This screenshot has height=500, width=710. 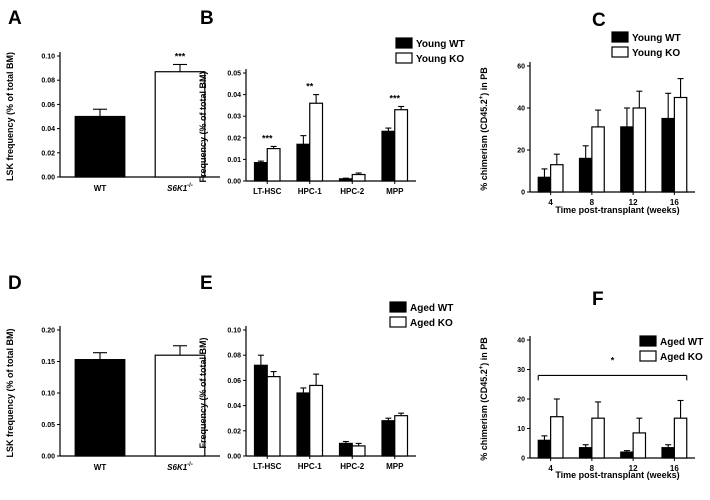 I want to click on y-tick-label: 0.06, so click(x=234, y=381).